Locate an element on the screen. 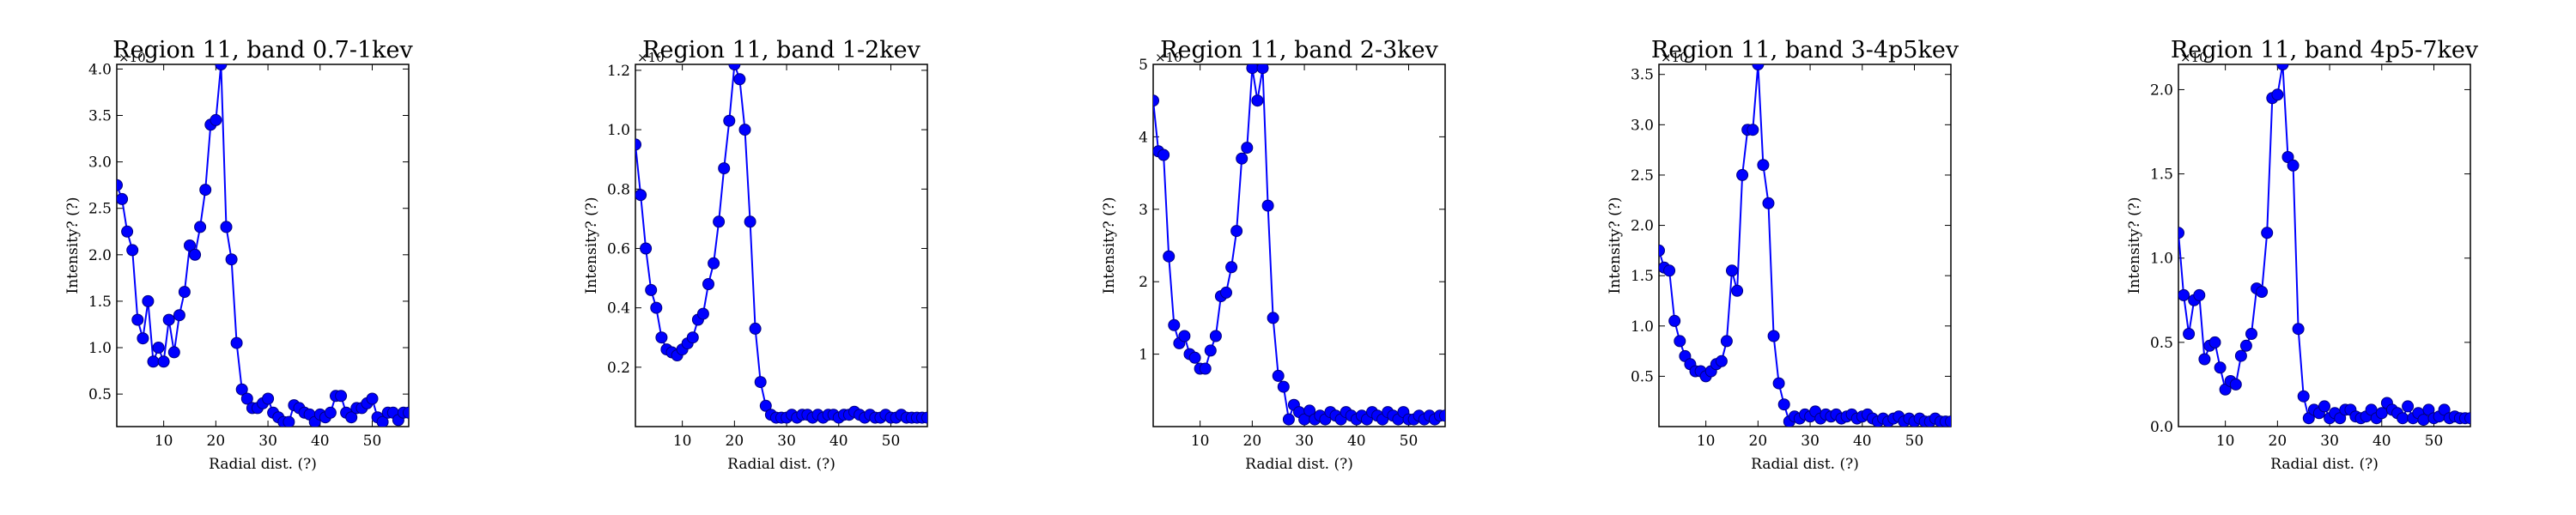  y-tick-label: 2.5 is located at coordinates (1642, 176).